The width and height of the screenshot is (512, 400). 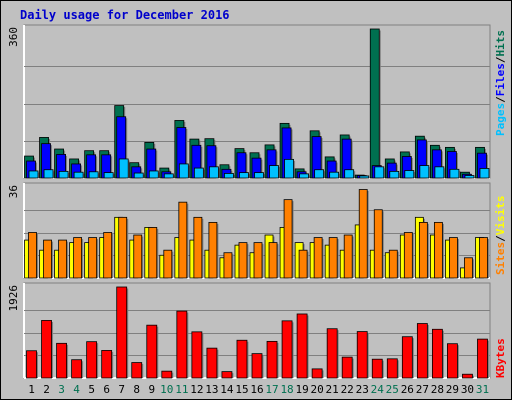 What do you see at coordinates (392, 389) in the screenshot?
I see `x-tick-label: 25` at bounding box center [392, 389].